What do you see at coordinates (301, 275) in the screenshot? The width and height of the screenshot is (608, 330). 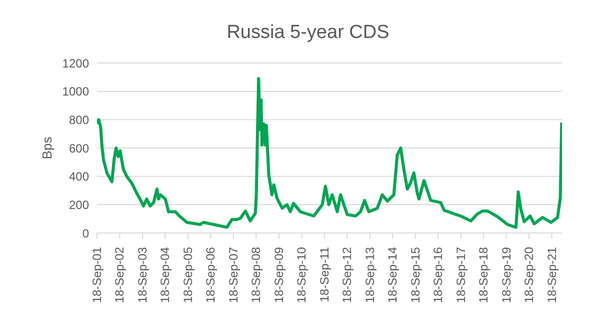 I see `x-tick-label: 18-Sep-10` at bounding box center [301, 275].